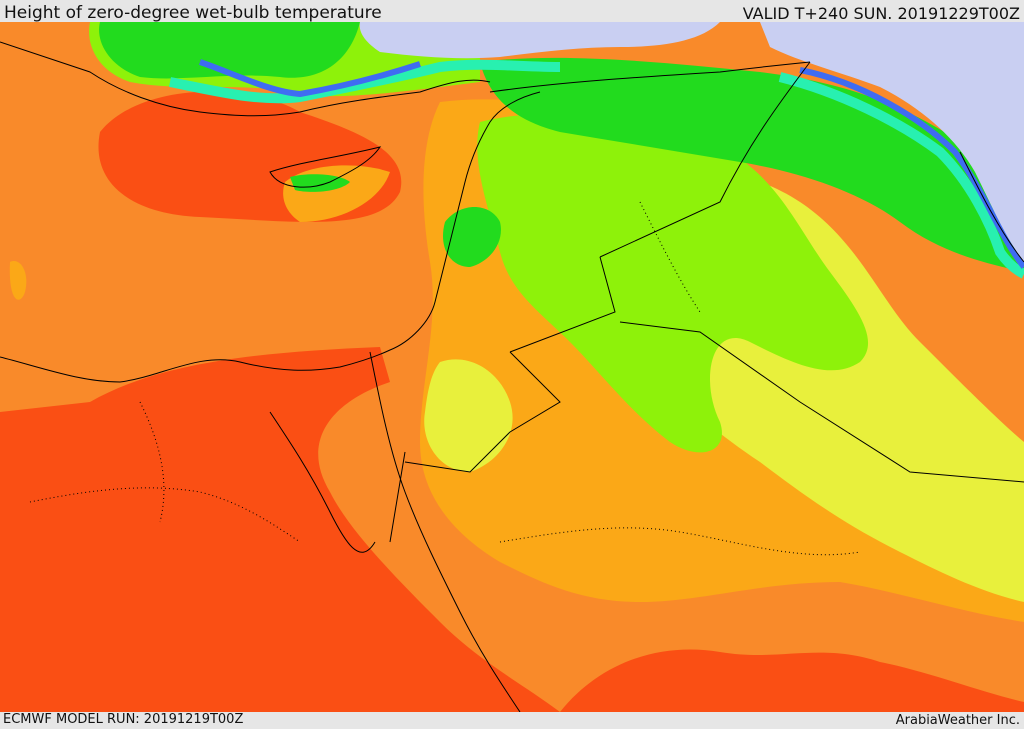  What do you see at coordinates (495, 167) in the screenshot?
I see `coastline-levant` at bounding box center [495, 167].